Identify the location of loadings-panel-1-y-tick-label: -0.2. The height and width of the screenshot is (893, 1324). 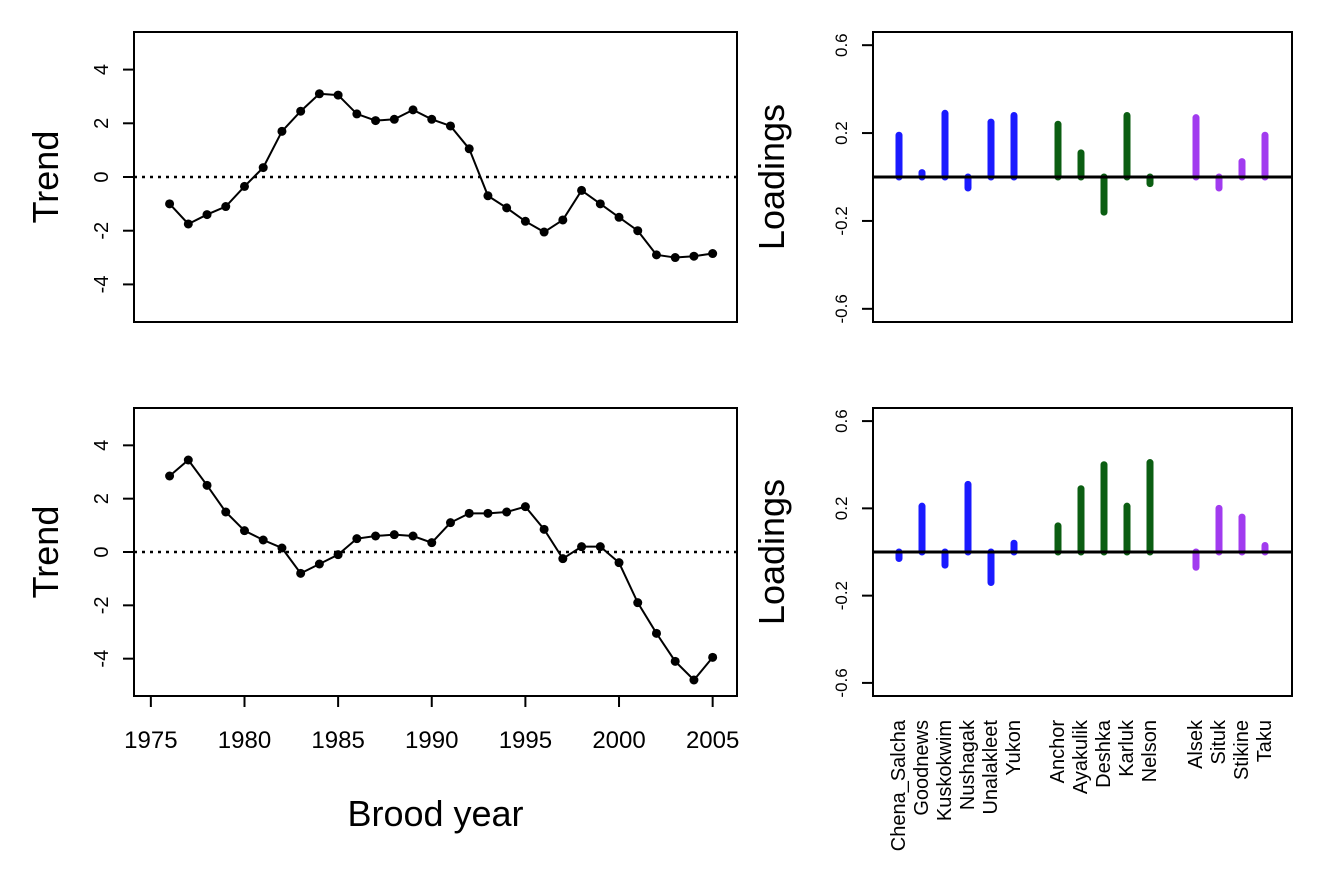
(841, 220).